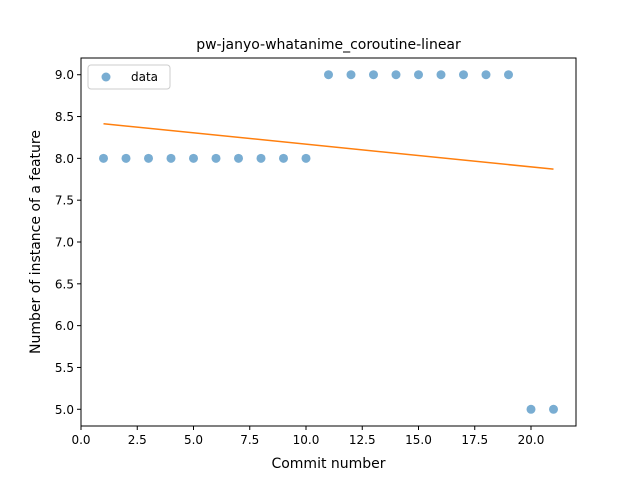 This screenshot has width=640, height=480. I want to click on x-tick-label: 7.5, so click(249, 440).